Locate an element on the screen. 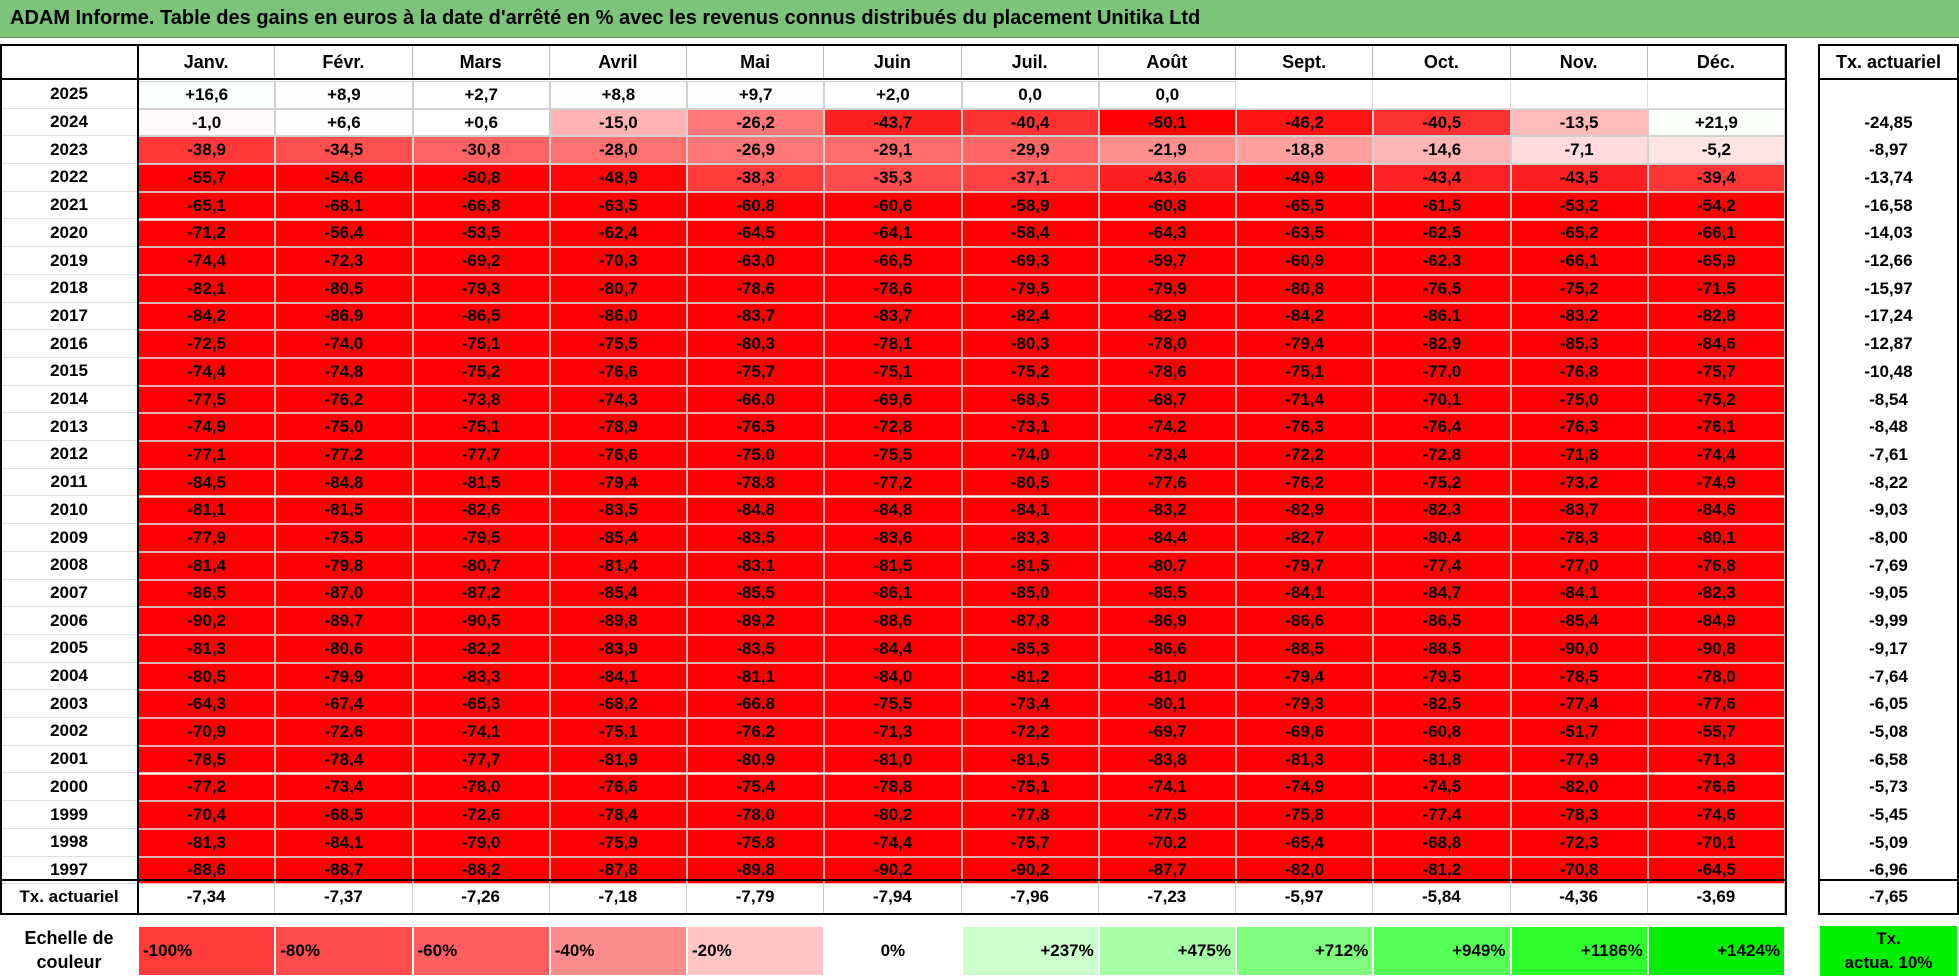 The height and width of the screenshot is (978, 1959). year-label: 2023 is located at coordinates (69, 150).